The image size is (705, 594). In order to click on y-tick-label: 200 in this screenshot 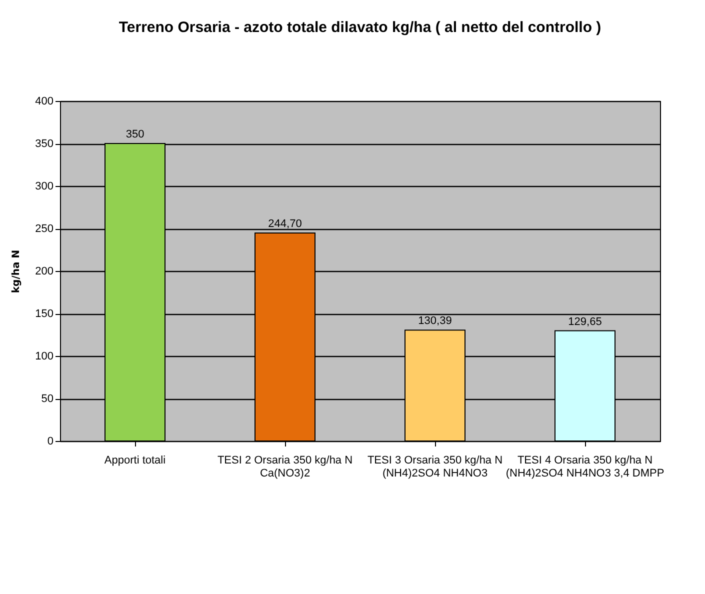, I will do `click(44, 272)`.